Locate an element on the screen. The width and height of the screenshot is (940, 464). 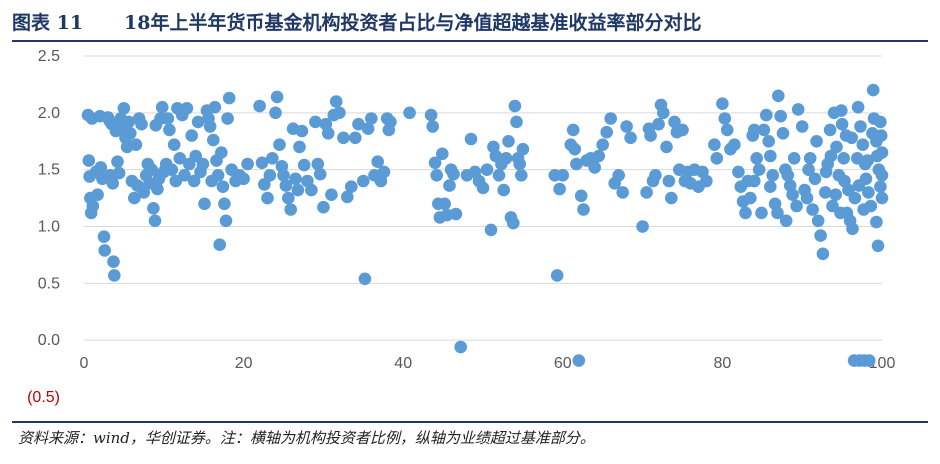
y-tick-label: 1.0 is located at coordinates (49, 227).